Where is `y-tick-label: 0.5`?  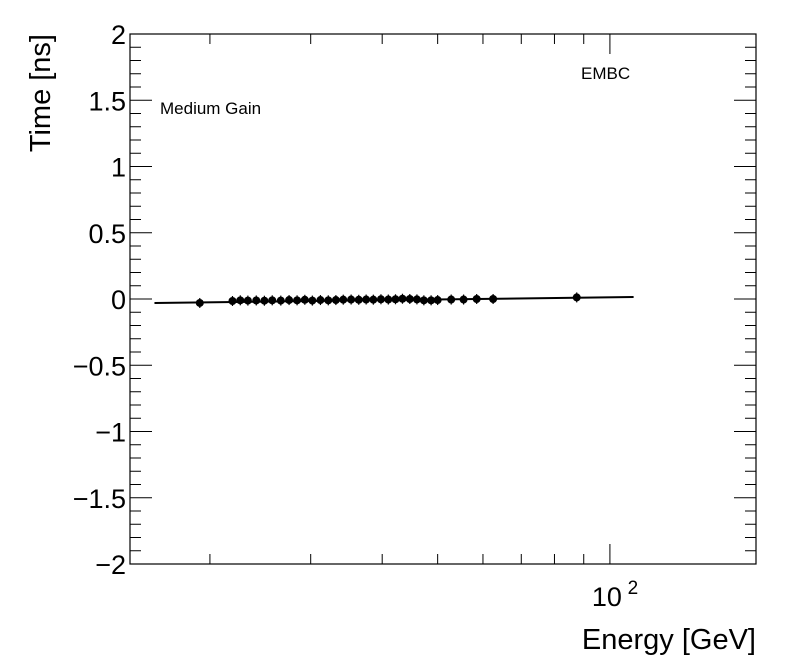 y-tick-label: 0.5 is located at coordinates (107, 234).